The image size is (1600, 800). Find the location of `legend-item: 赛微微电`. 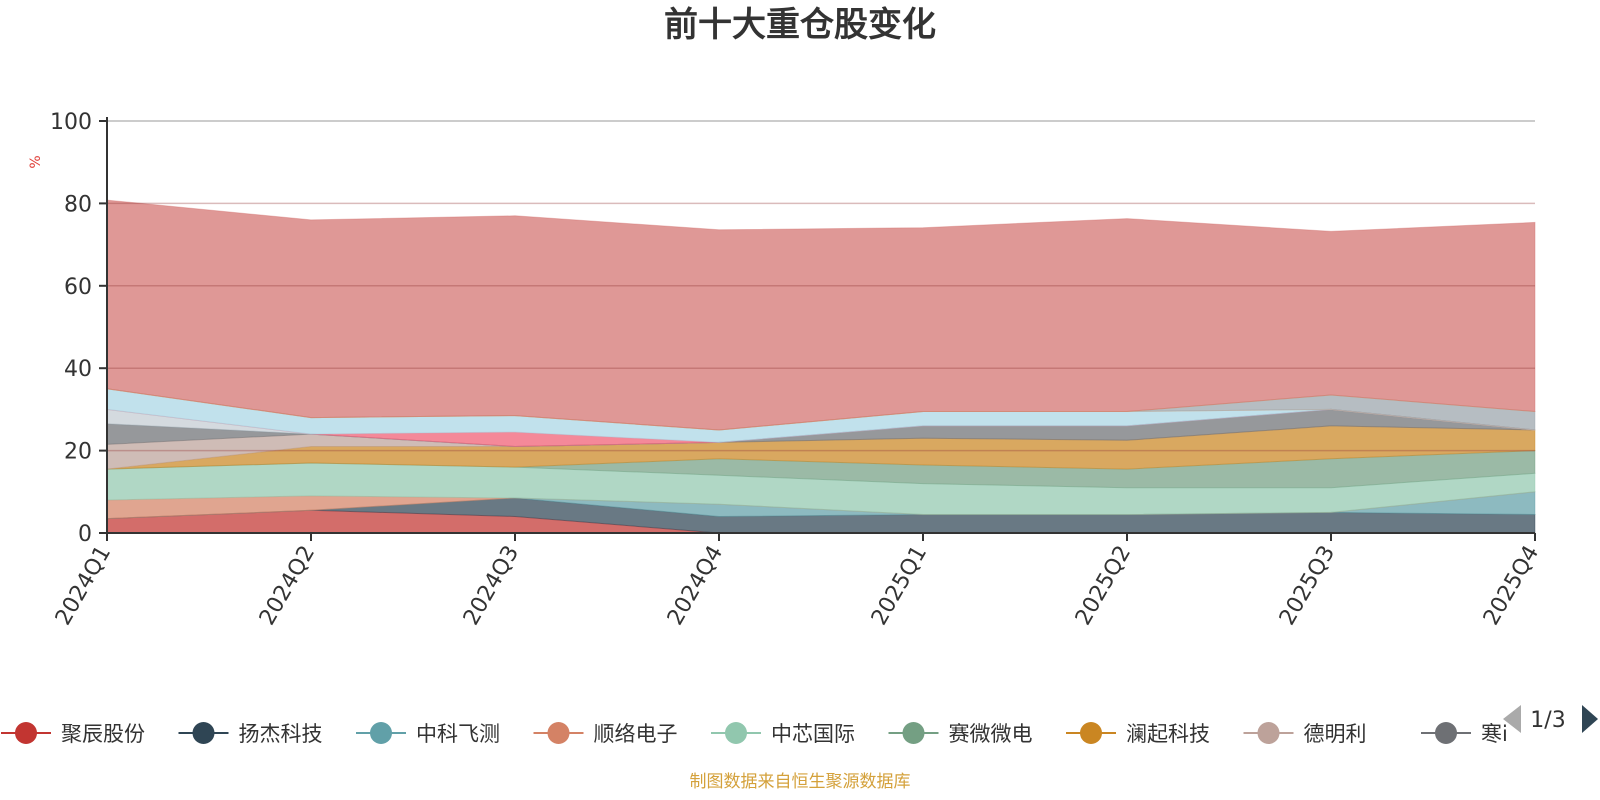

legend-item: 赛微微电 is located at coordinates (960, 734).